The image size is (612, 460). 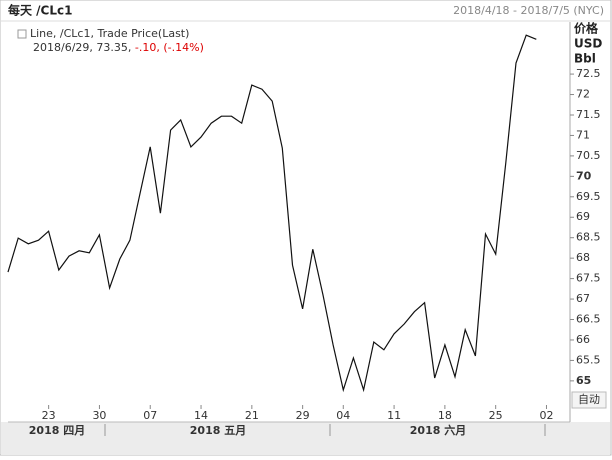 I want to click on y-tick-label: 67.5, so click(x=588, y=278).